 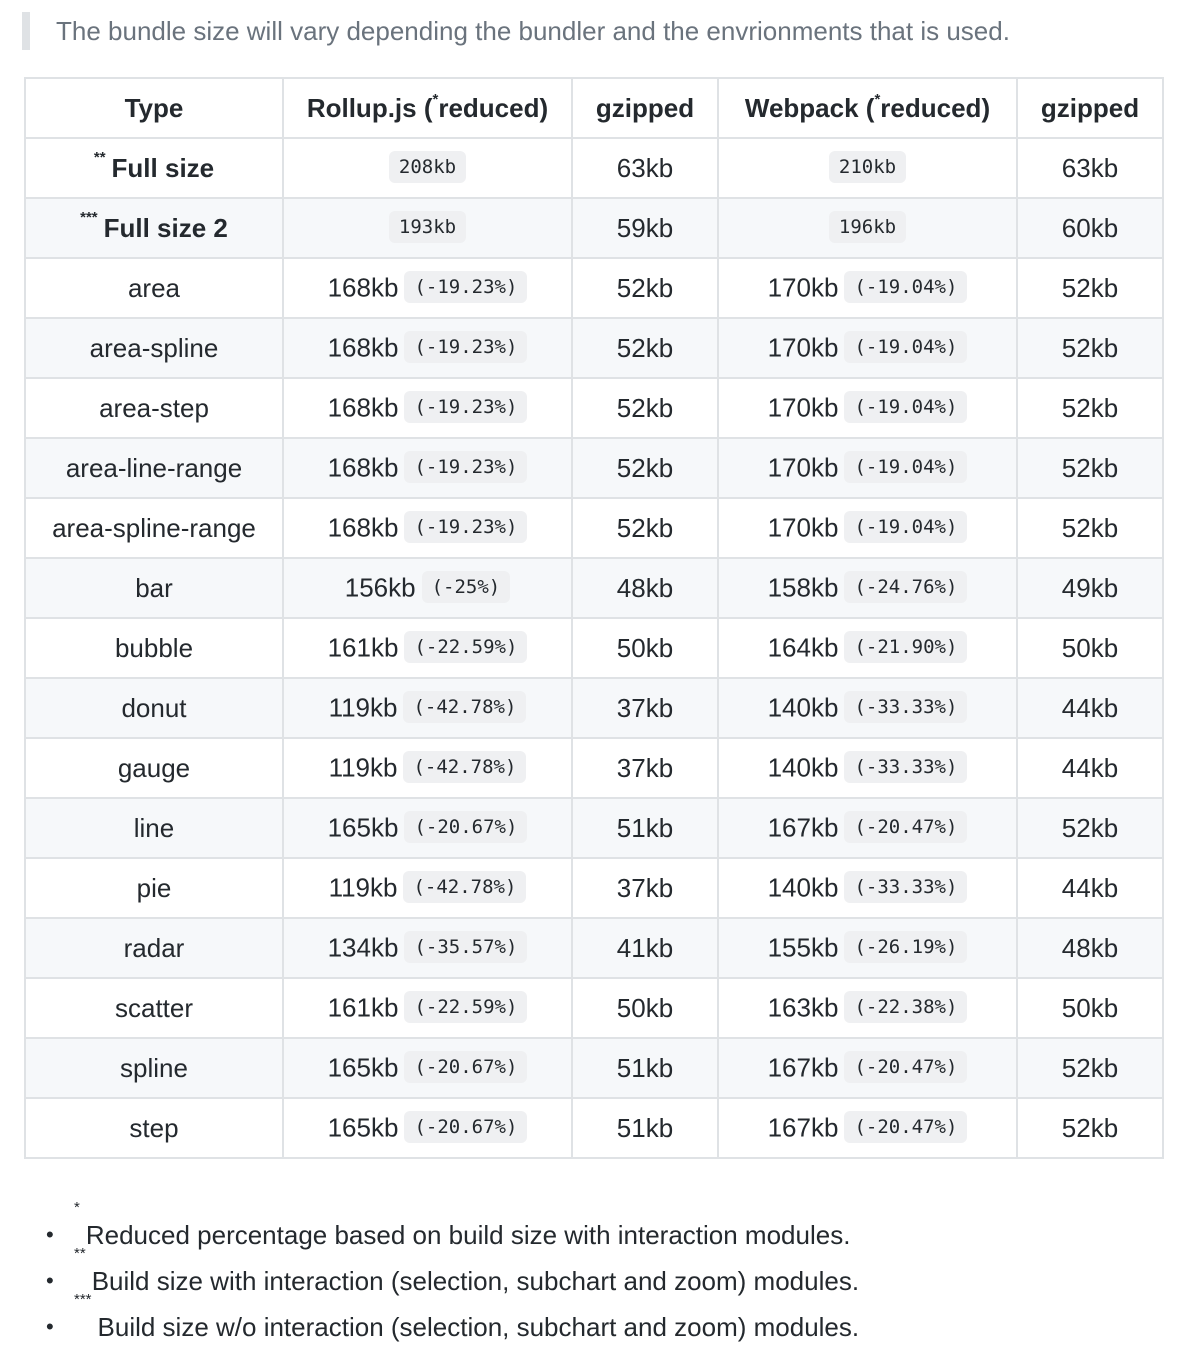 I want to click on cell-webpack-size: 158kb (-24.76%), so click(x=867, y=588).